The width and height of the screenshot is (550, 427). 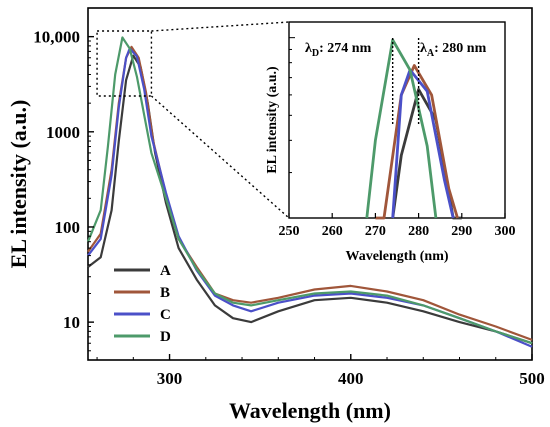 I want to click on inset-x-tick-label: 260, so click(x=332, y=231).